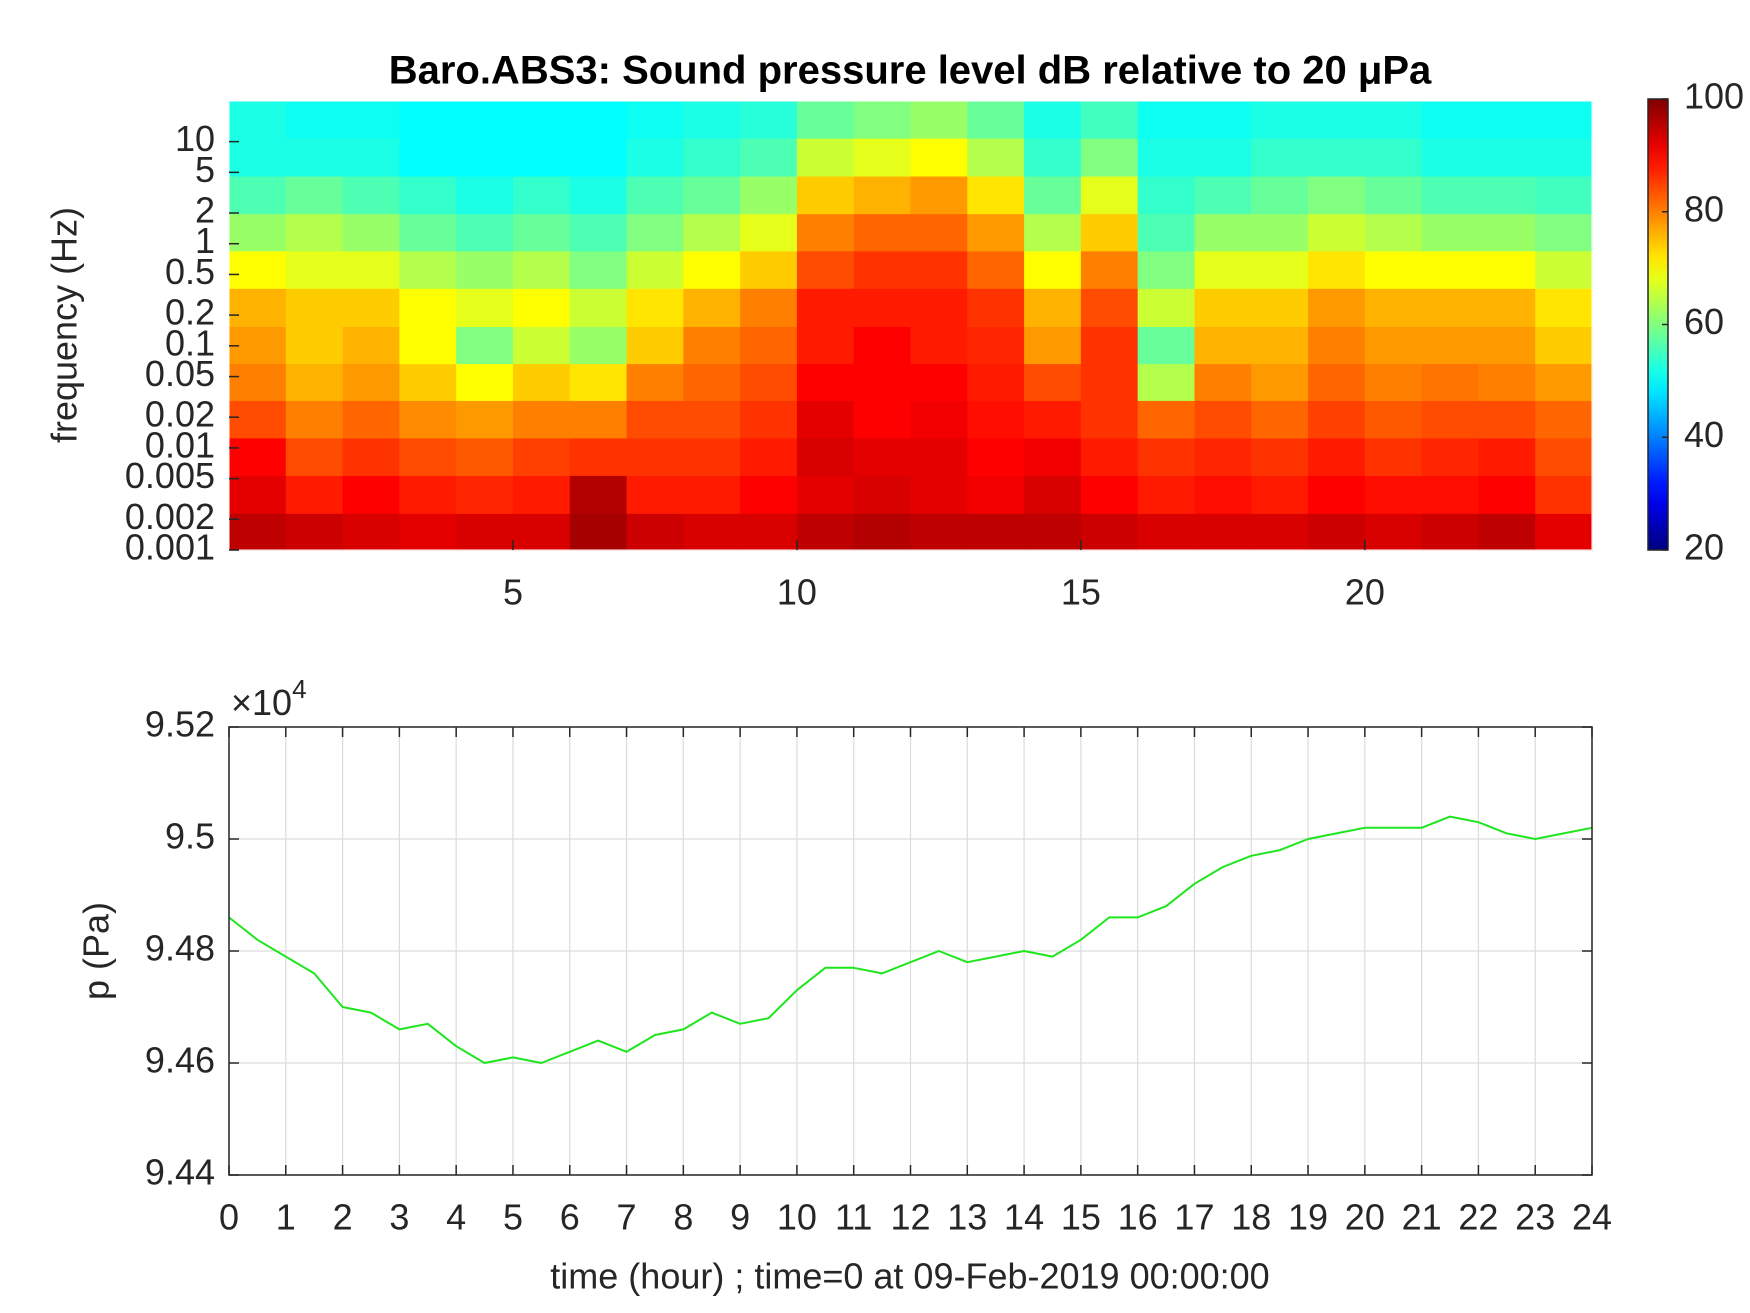  Describe the element at coordinates (1478, 1217) in the screenshot. I see `x-tick-label: 22` at that location.